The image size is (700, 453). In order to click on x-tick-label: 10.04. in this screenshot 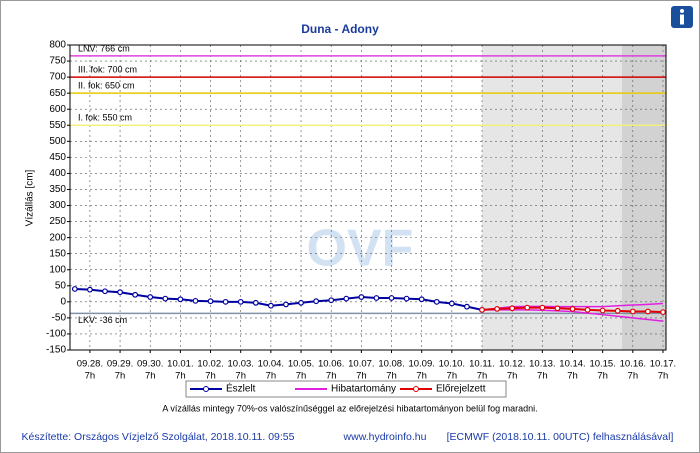, I will do `click(271, 364)`.